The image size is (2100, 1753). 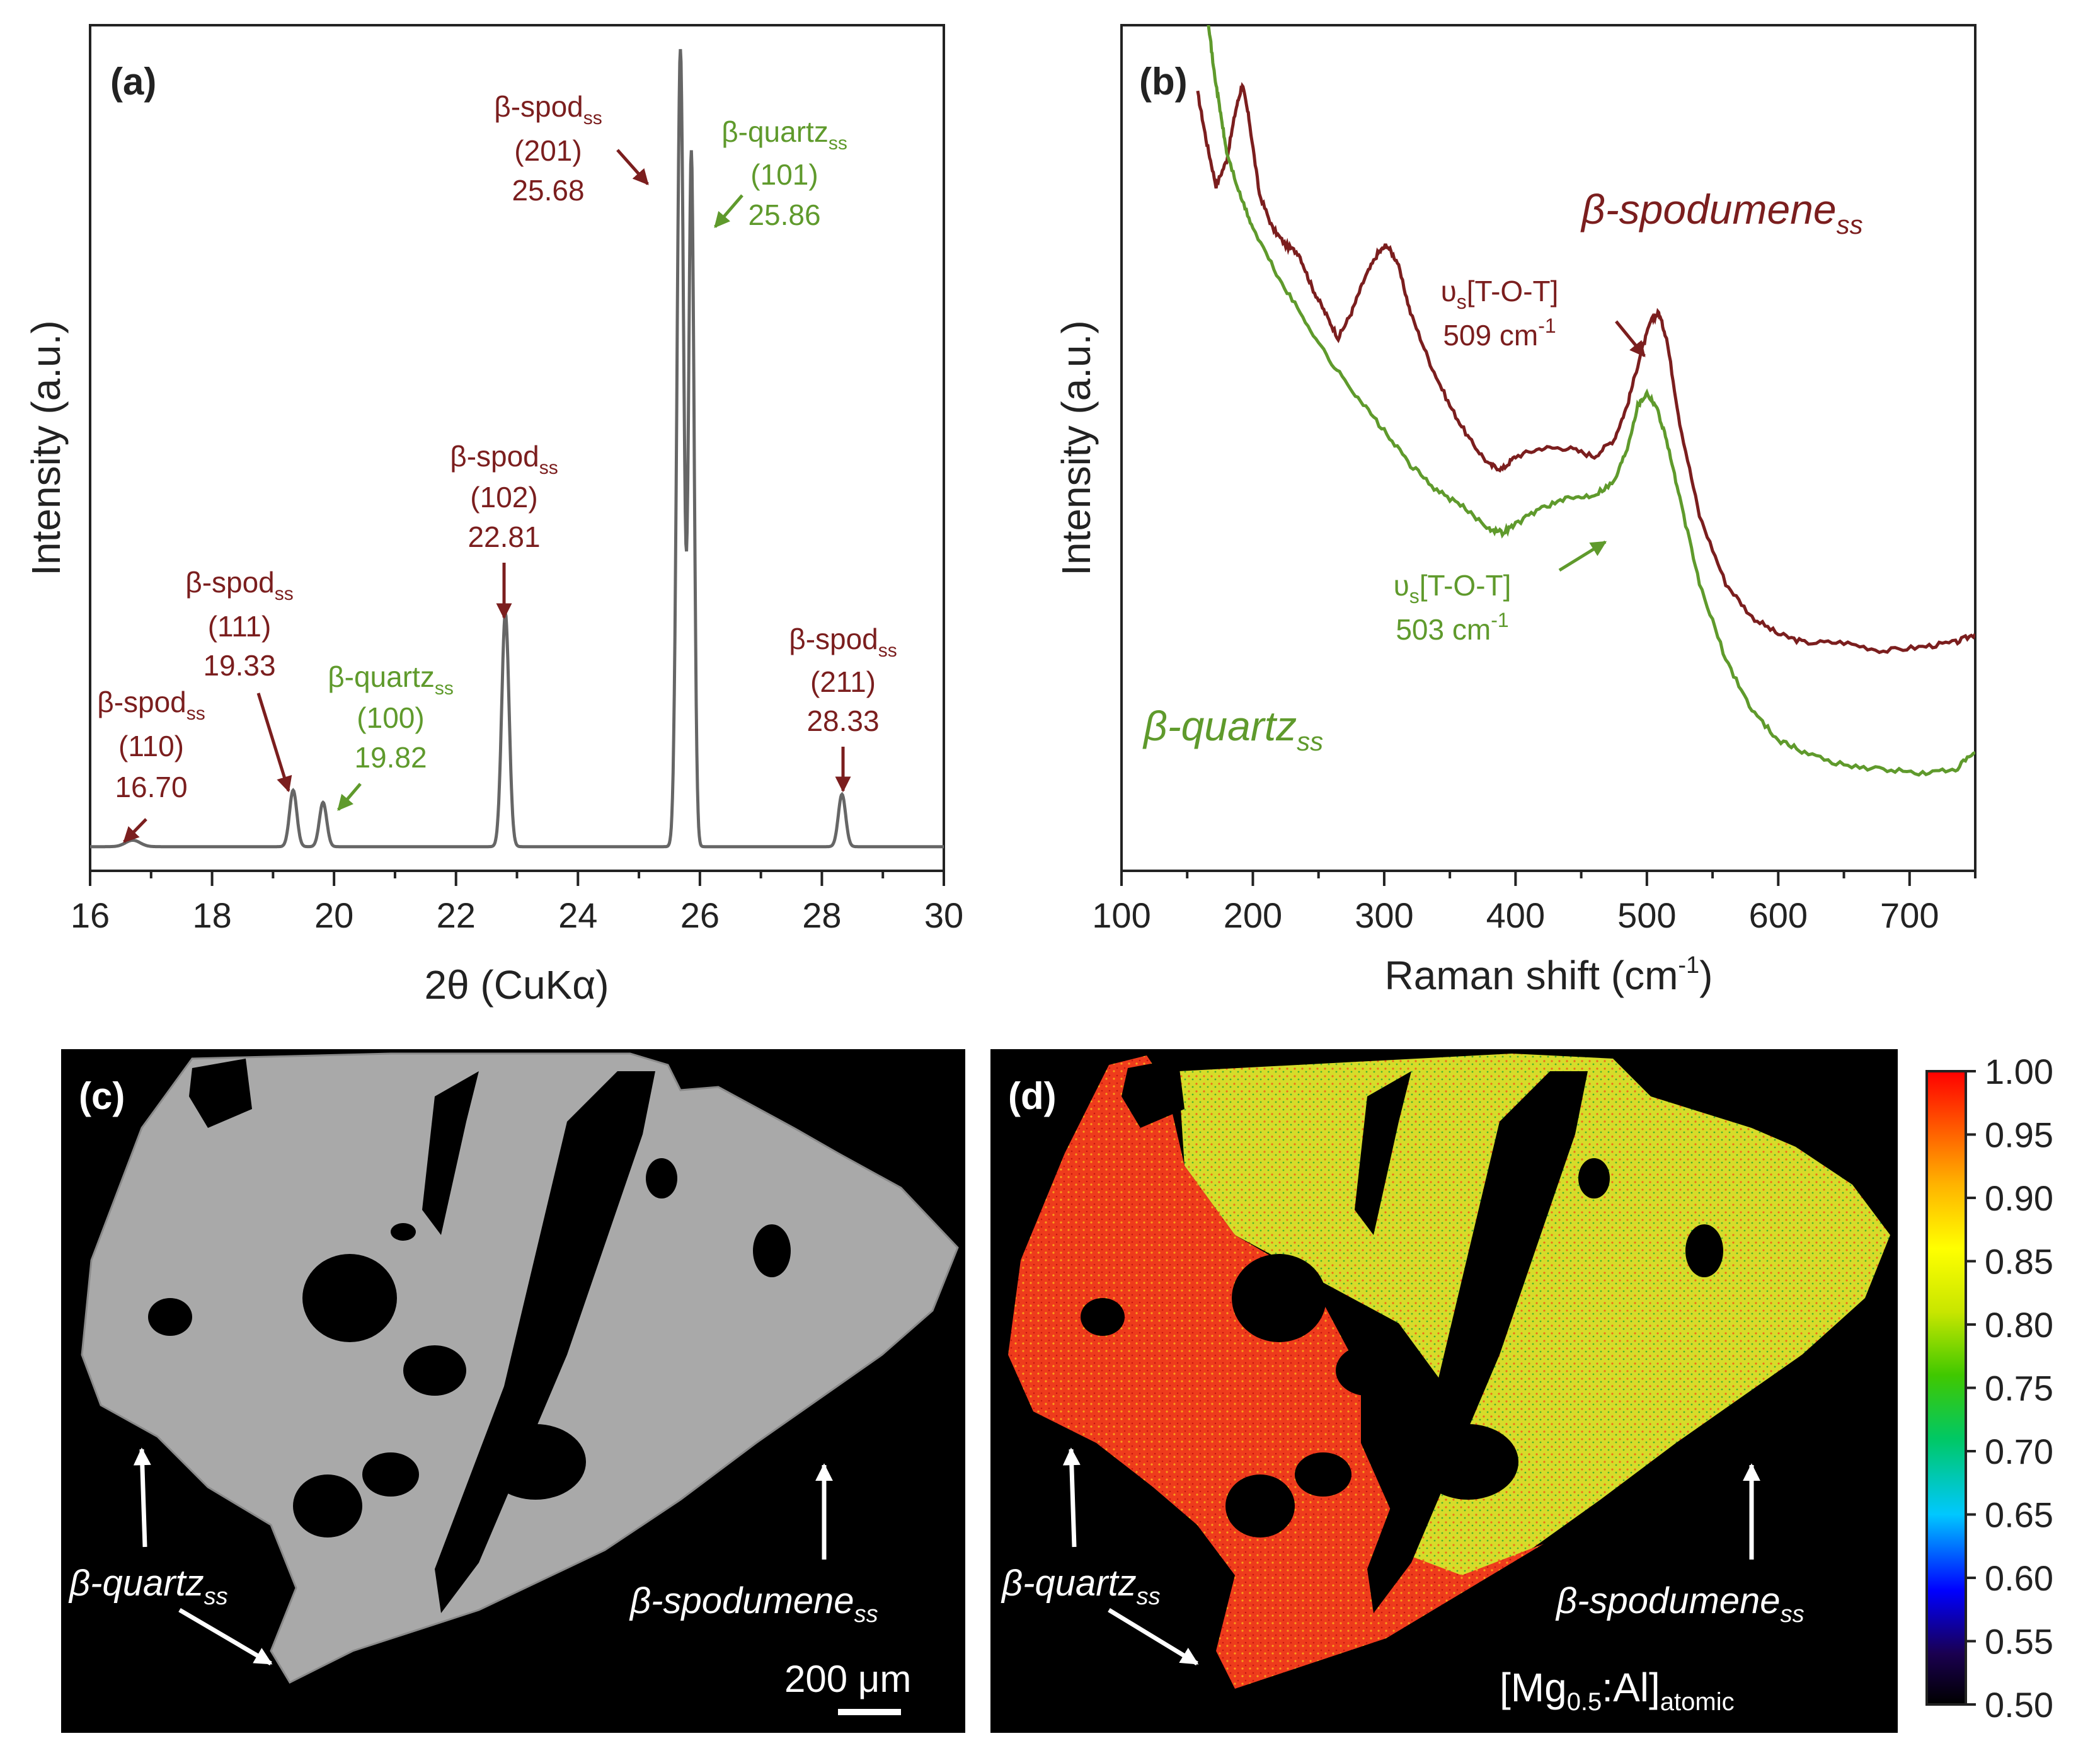 What do you see at coordinates (151, 746) in the screenshot?
I see `ann-110-hkl: (110)` at bounding box center [151, 746].